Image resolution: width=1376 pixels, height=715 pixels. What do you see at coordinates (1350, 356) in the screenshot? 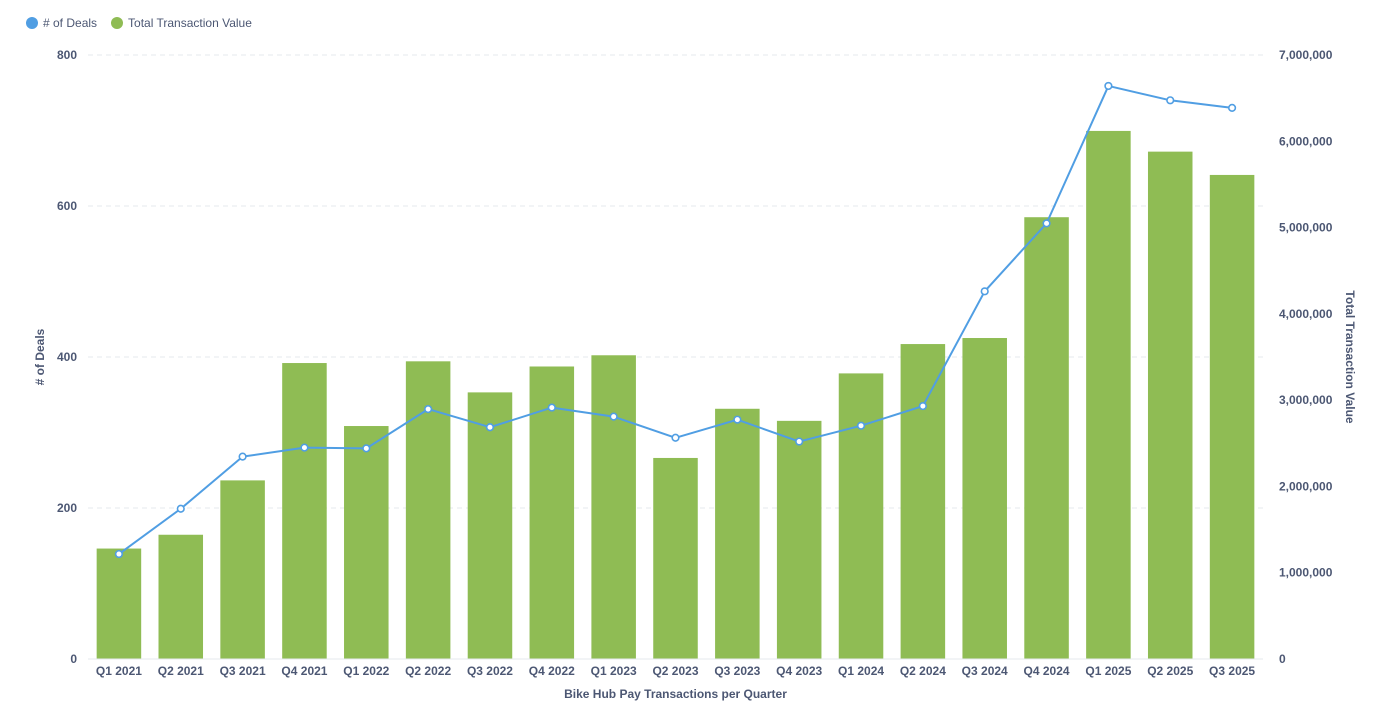
I see `y-axis-right-title: Total Transaction Value` at bounding box center [1350, 356].